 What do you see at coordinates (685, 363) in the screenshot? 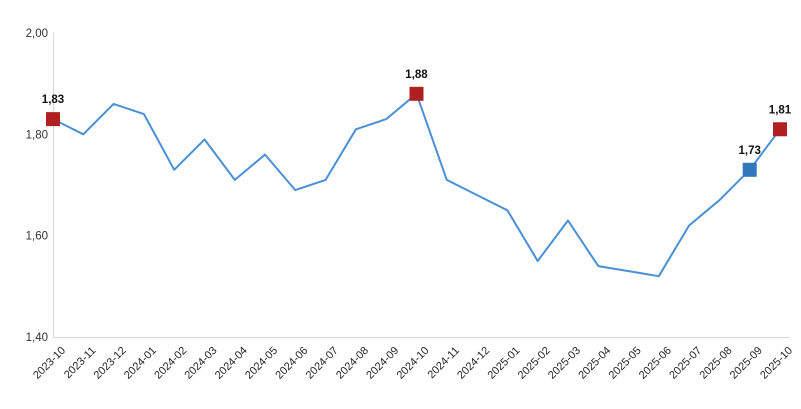
I see `x-axis-tick-label: 2025-07` at bounding box center [685, 363].